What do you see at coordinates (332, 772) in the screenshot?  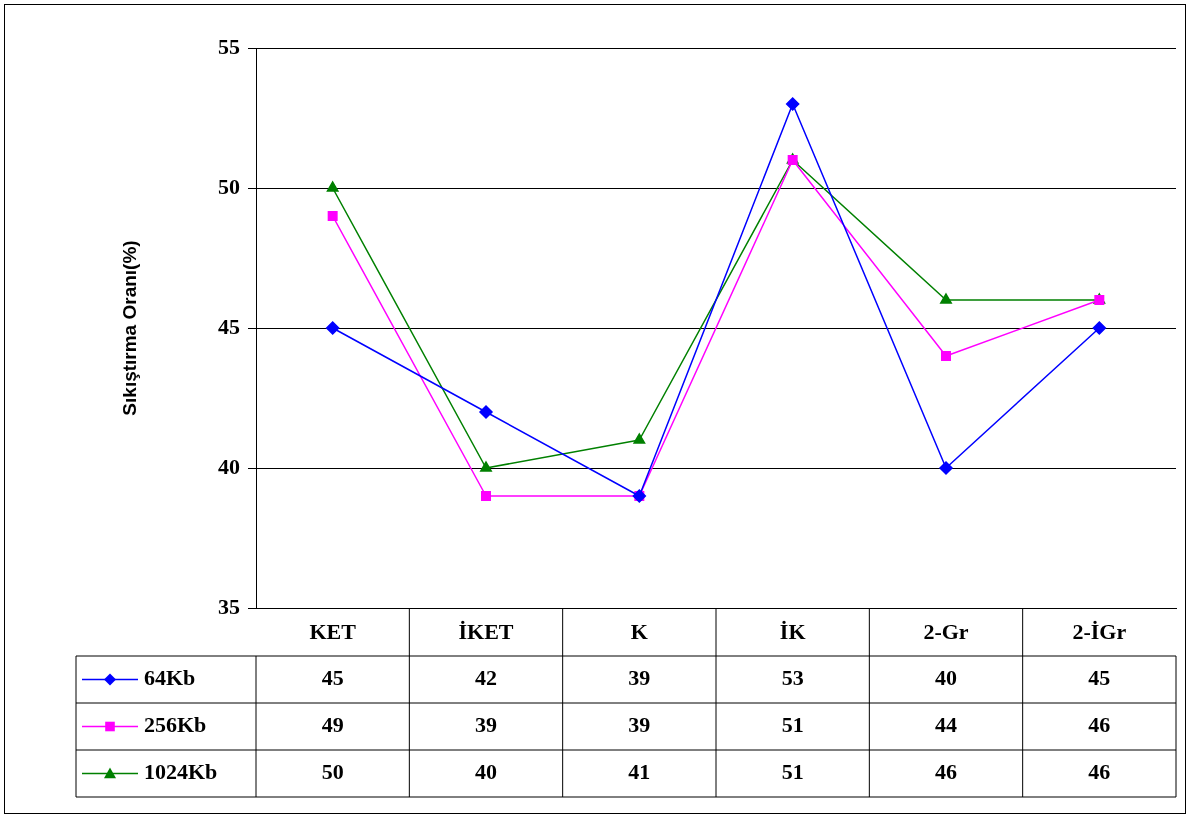 I see `data-label: 50` at bounding box center [332, 772].